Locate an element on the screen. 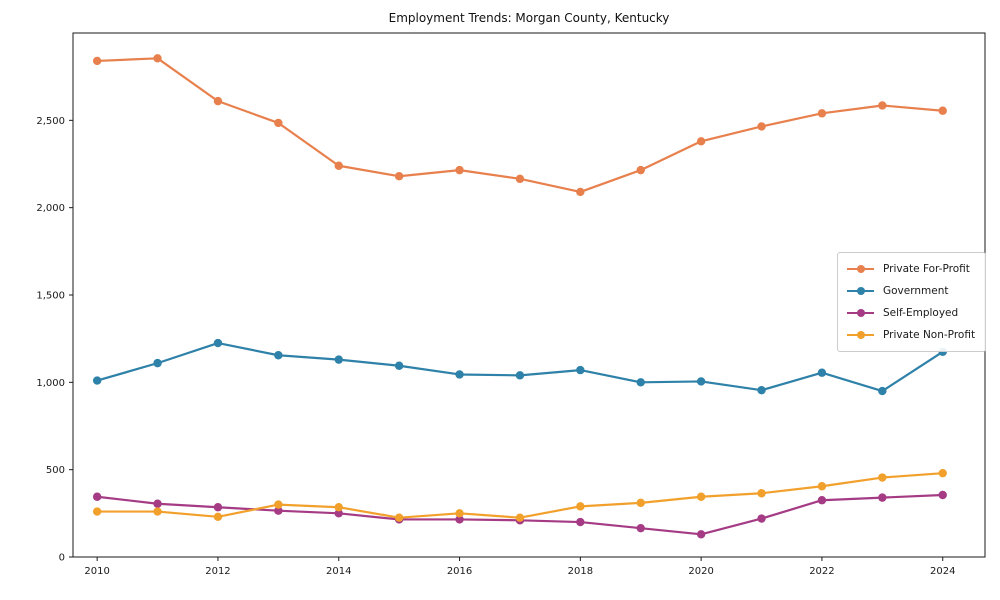 This screenshot has width=1000, height=600. x-axis-tick-label: 2016 is located at coordinates (459, 571).